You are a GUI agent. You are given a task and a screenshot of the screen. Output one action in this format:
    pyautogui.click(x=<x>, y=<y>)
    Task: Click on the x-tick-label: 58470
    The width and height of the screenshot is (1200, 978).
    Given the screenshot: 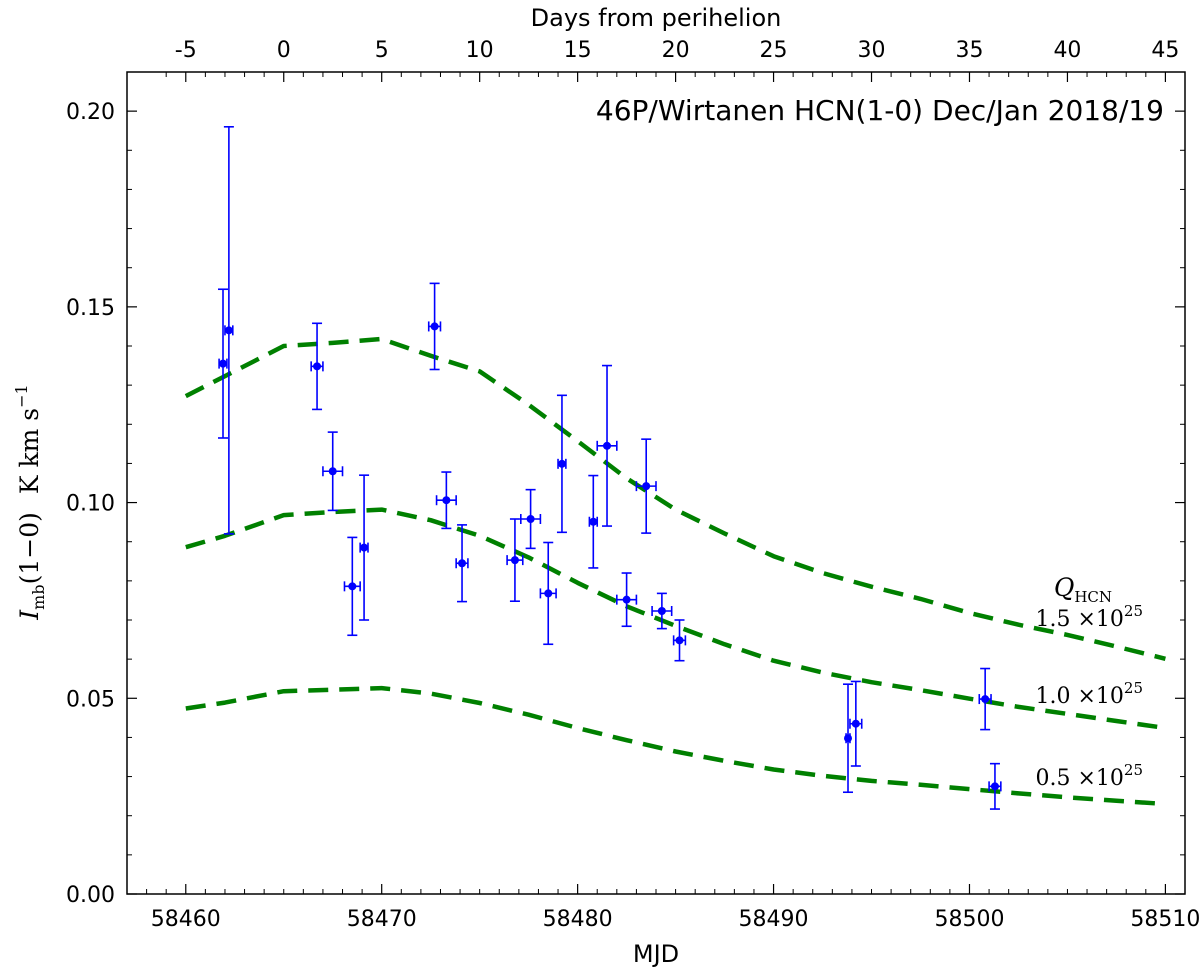 What is the action you would take?
    pyautogui.click(x=382, y=919)
    